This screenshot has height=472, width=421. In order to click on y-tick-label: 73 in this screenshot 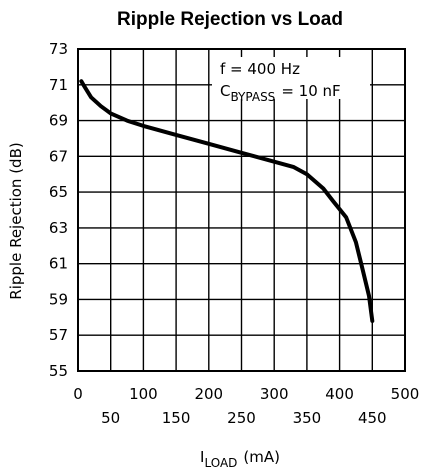, I will do `click(58, 49)`.